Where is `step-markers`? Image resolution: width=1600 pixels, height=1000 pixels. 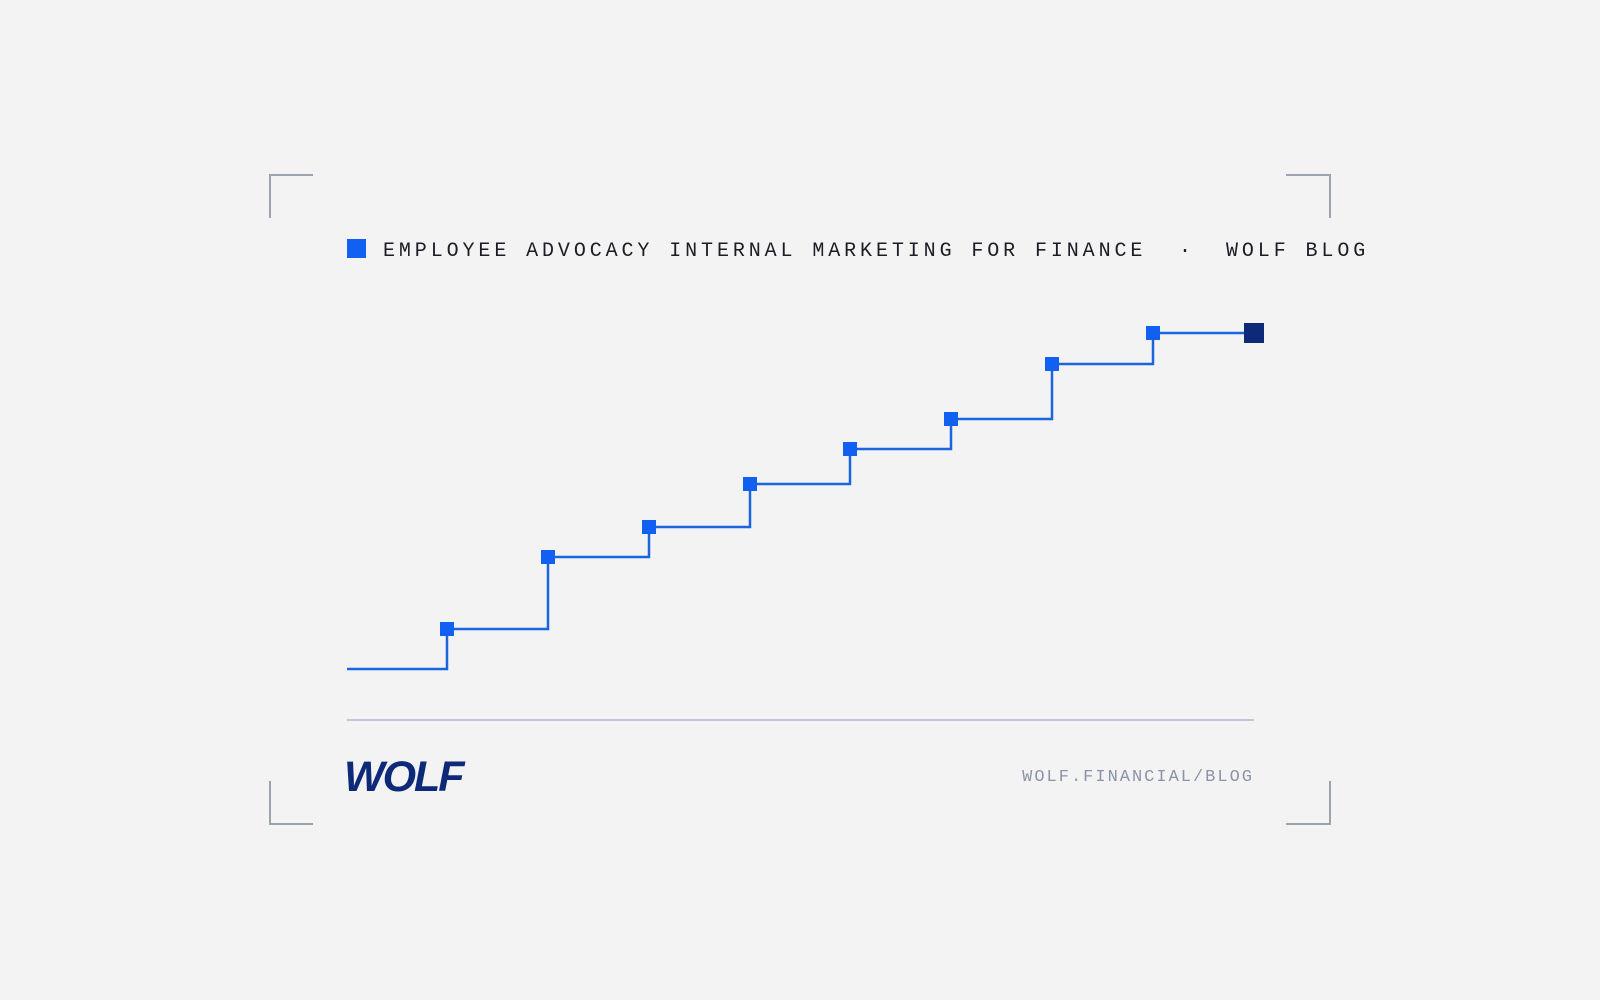 step-markers is located at coordinates (800, 481).